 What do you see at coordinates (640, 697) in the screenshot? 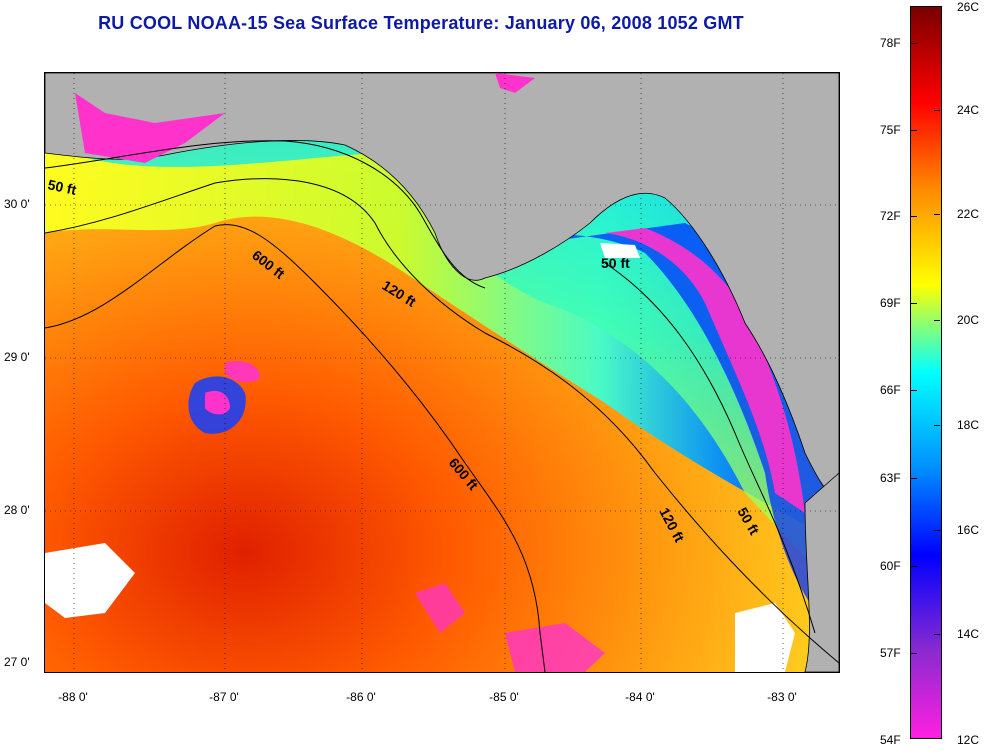
I see `longitude-label: -84 0'` at bounding box center [640, 697].